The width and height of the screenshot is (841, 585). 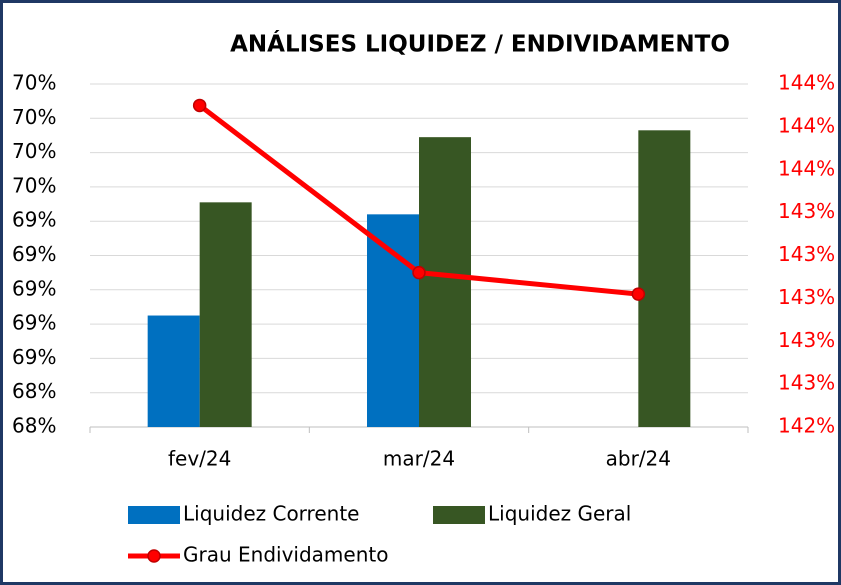 I want to click on legend-label: Liquidez Geral, so click(x=559, y=514).